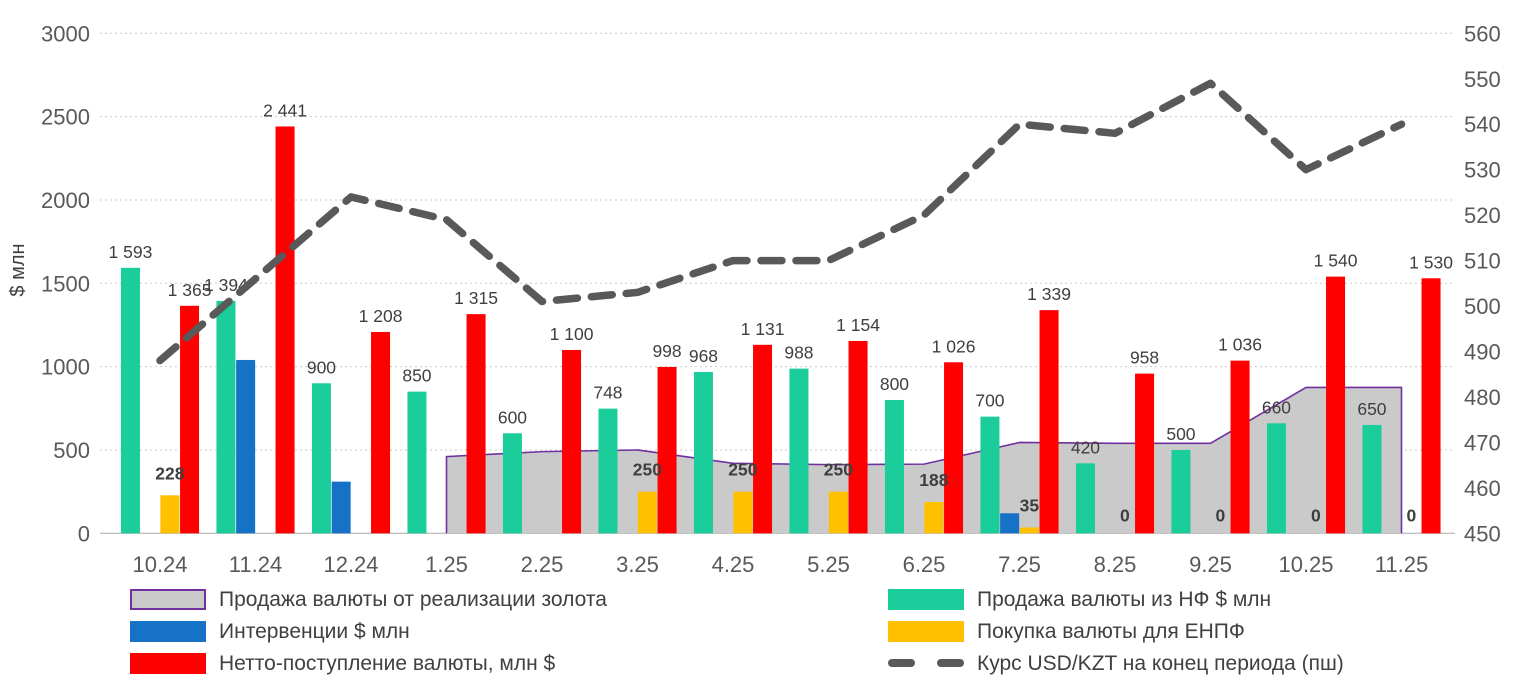 The width and height of the screenshot is (1515, 678). What do you see at coordinates (170, 514) in the screenshot?
I see `bar-enpf_purchases-10.24` at bounding box center [170, 514].